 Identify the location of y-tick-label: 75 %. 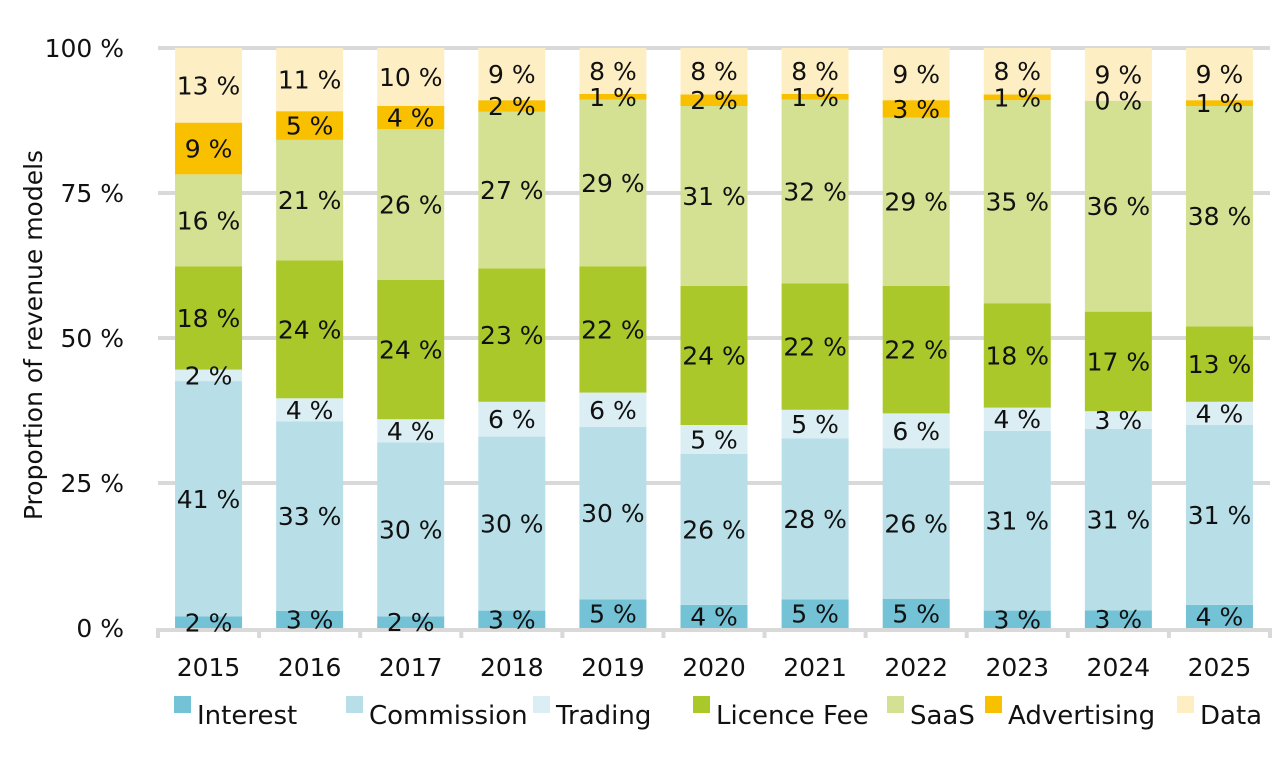
(92, 193).